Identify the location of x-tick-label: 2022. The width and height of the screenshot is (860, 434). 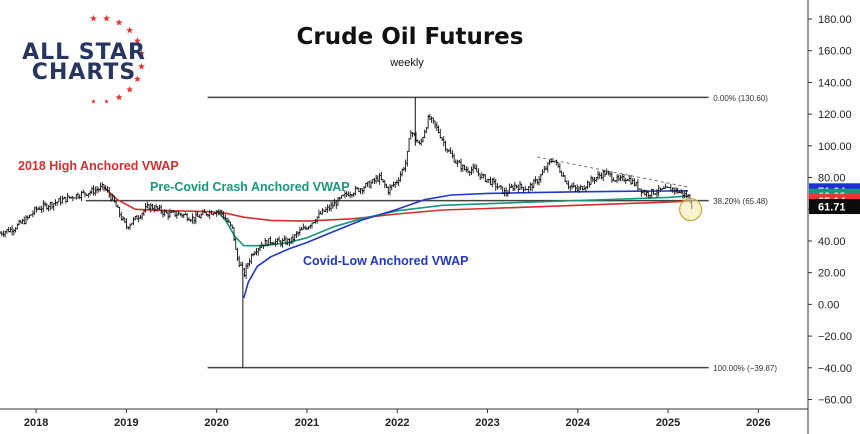
(397, 423).